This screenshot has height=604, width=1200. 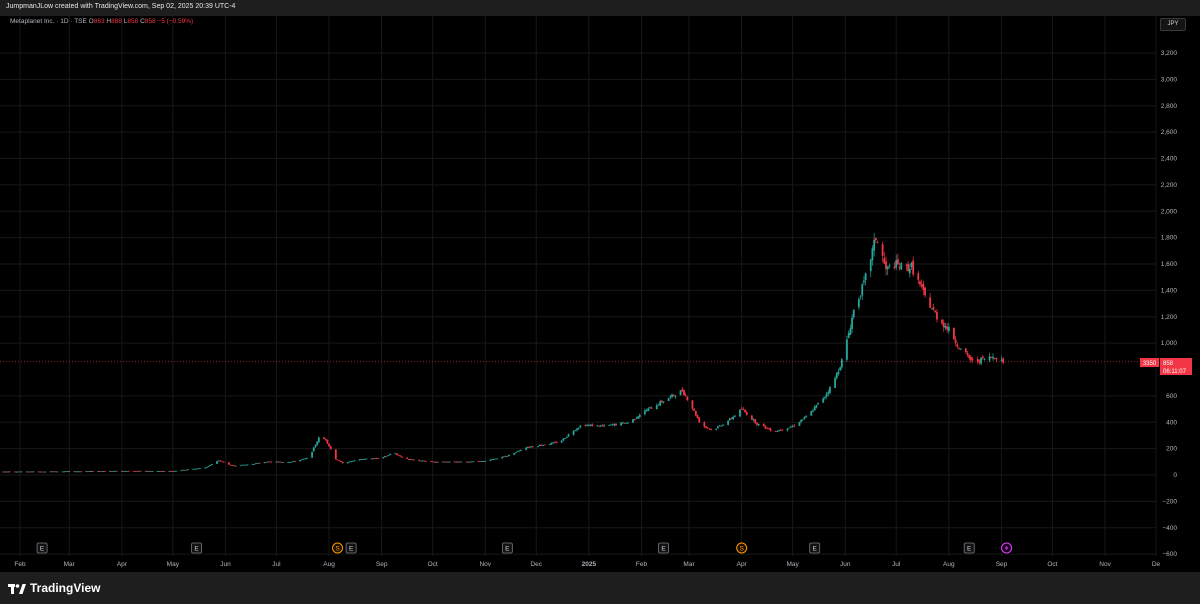 I want to click on x-tick-label: Sep, so click(x=382, y=564).